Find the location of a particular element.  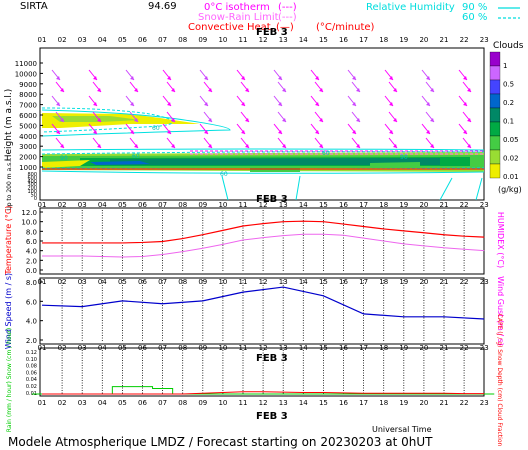

hour-tick-label: 01 is located at coordinates (42, 348).